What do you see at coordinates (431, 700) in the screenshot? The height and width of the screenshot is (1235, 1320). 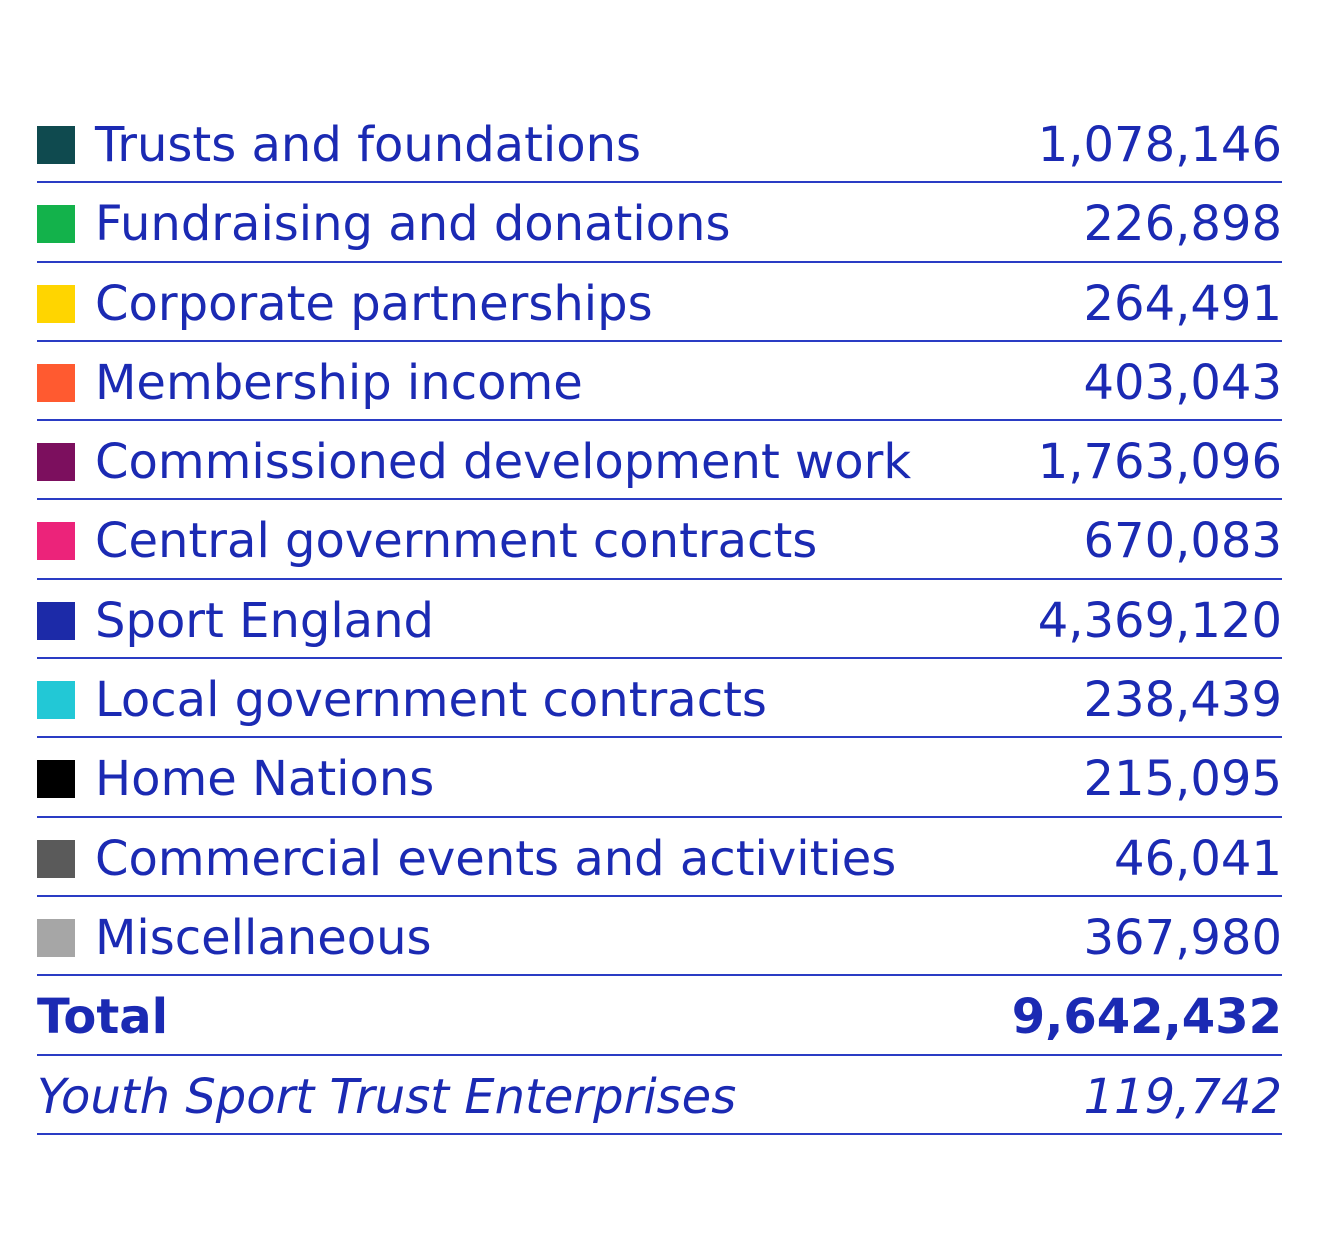 I see `income-label: Local government contracts` at bounding box center [431, 700].